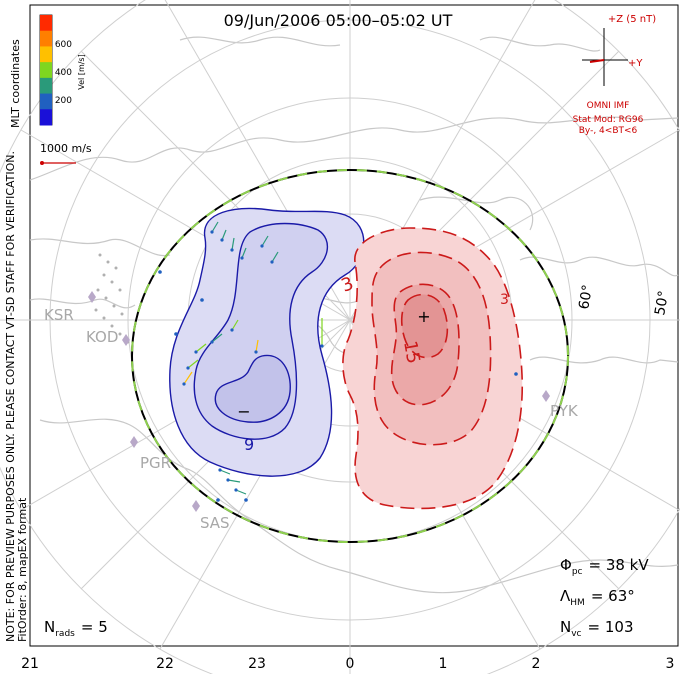 The height and width of the screenshot is (674, 680). Describe the element at coordinates (42, 163) in the screenshot. I see `scale-vector-dot` at that location.